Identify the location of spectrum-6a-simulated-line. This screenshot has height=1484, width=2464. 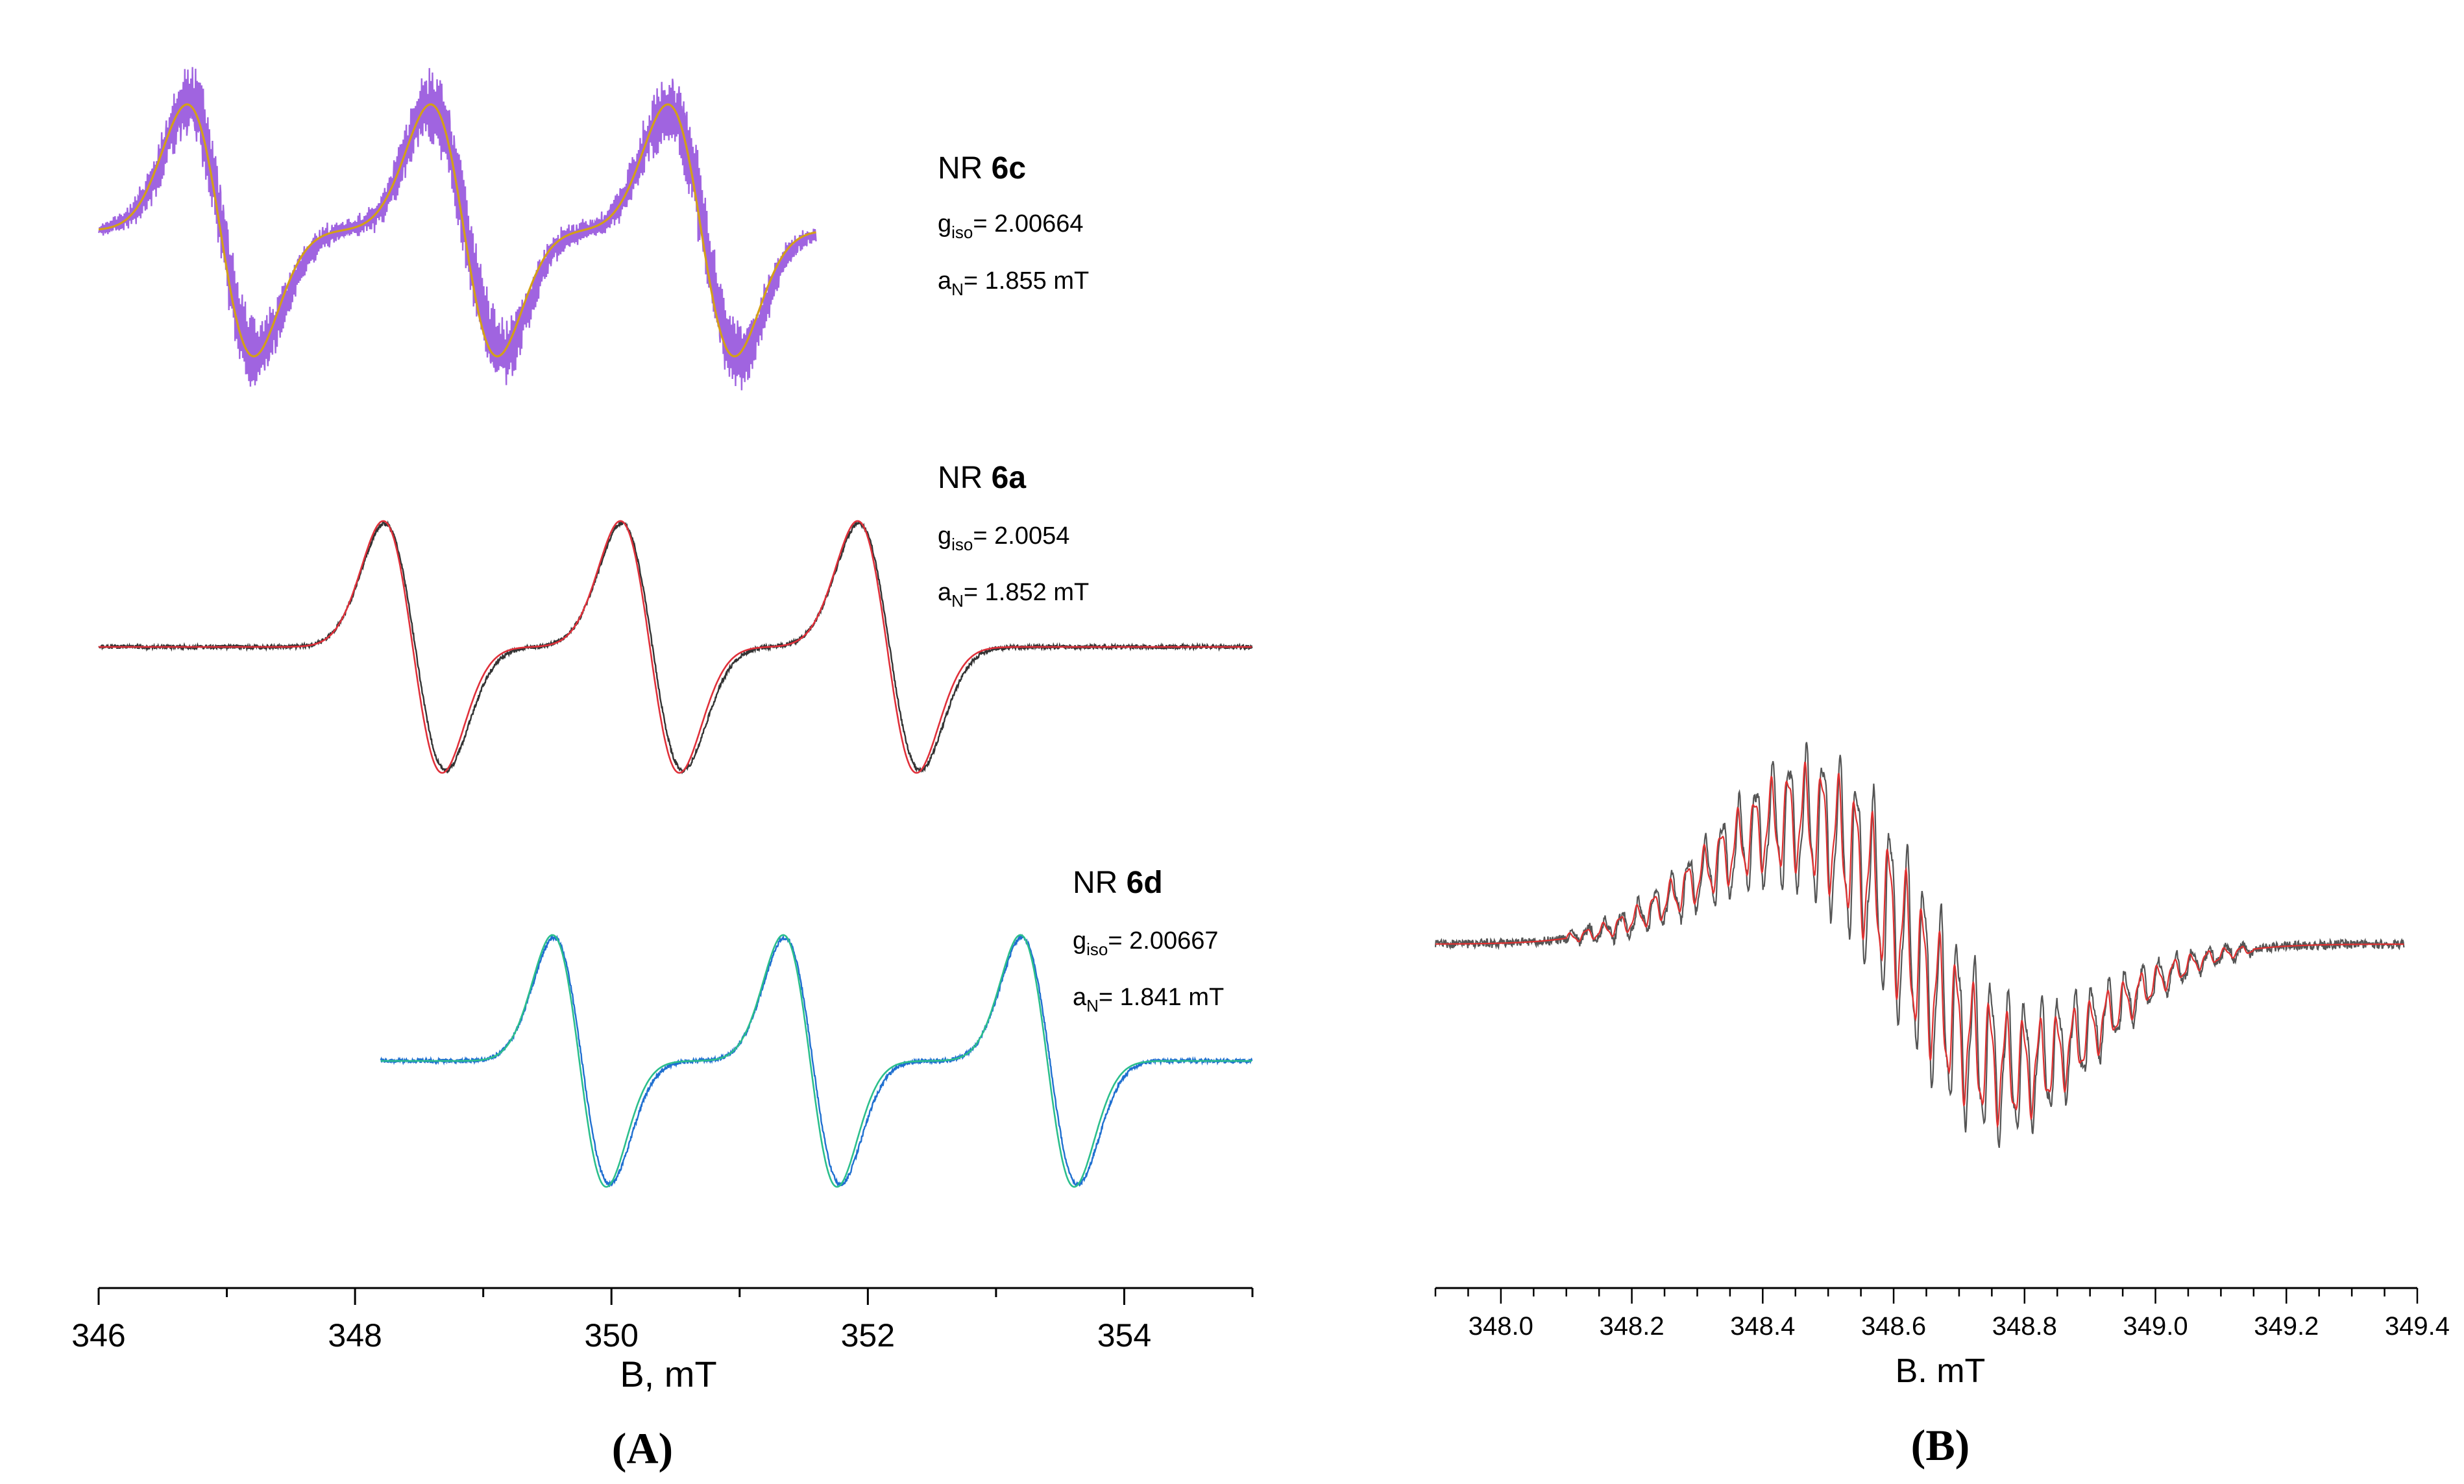
(675, 647).